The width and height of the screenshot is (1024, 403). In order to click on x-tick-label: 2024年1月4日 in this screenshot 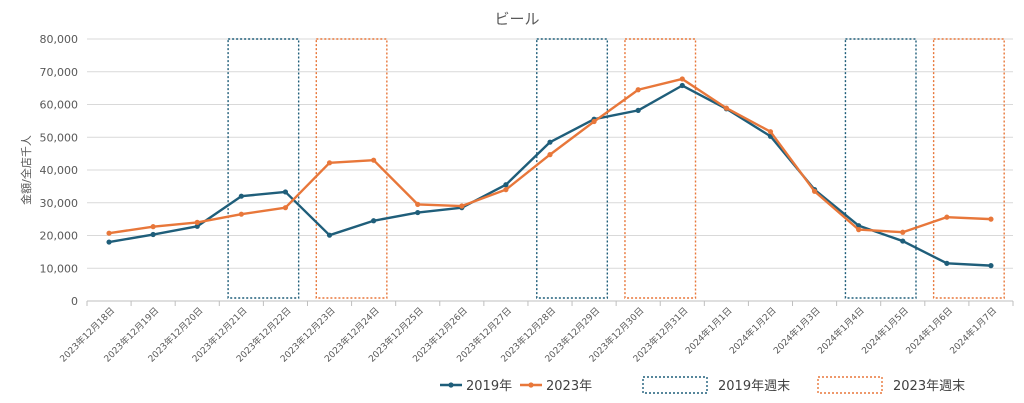, I will do `click(841, 331)`.